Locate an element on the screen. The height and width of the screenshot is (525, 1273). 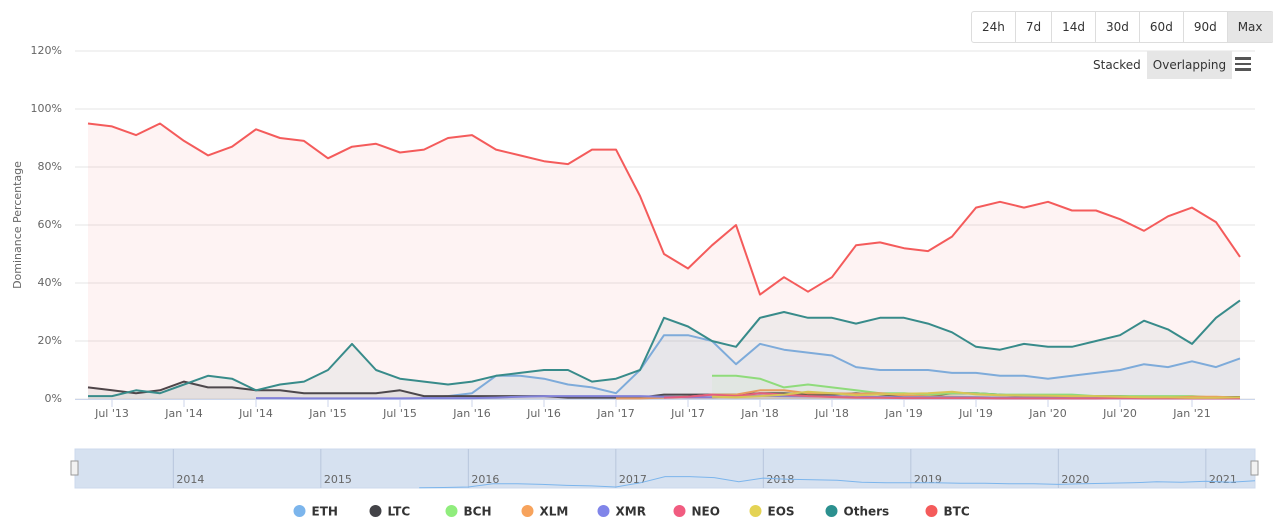
x-tick-label: Jan '20 is located at coordinates (1047, 413).